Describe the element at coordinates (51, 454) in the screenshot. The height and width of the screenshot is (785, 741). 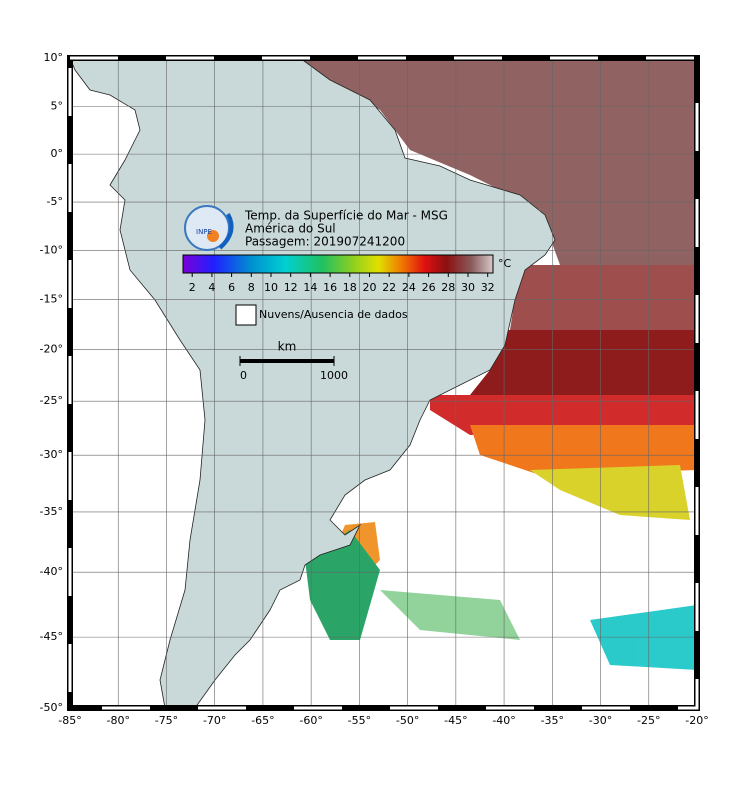
I see `lat-tick-label: -30°` at that location.